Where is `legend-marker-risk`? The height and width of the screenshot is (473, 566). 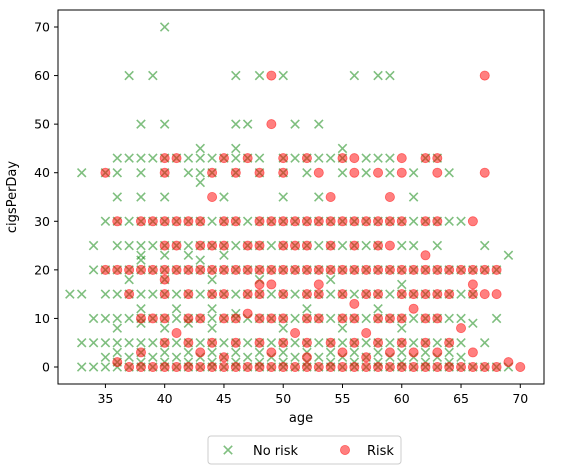 legend-marker-risk is located at coordinates (344, 449).